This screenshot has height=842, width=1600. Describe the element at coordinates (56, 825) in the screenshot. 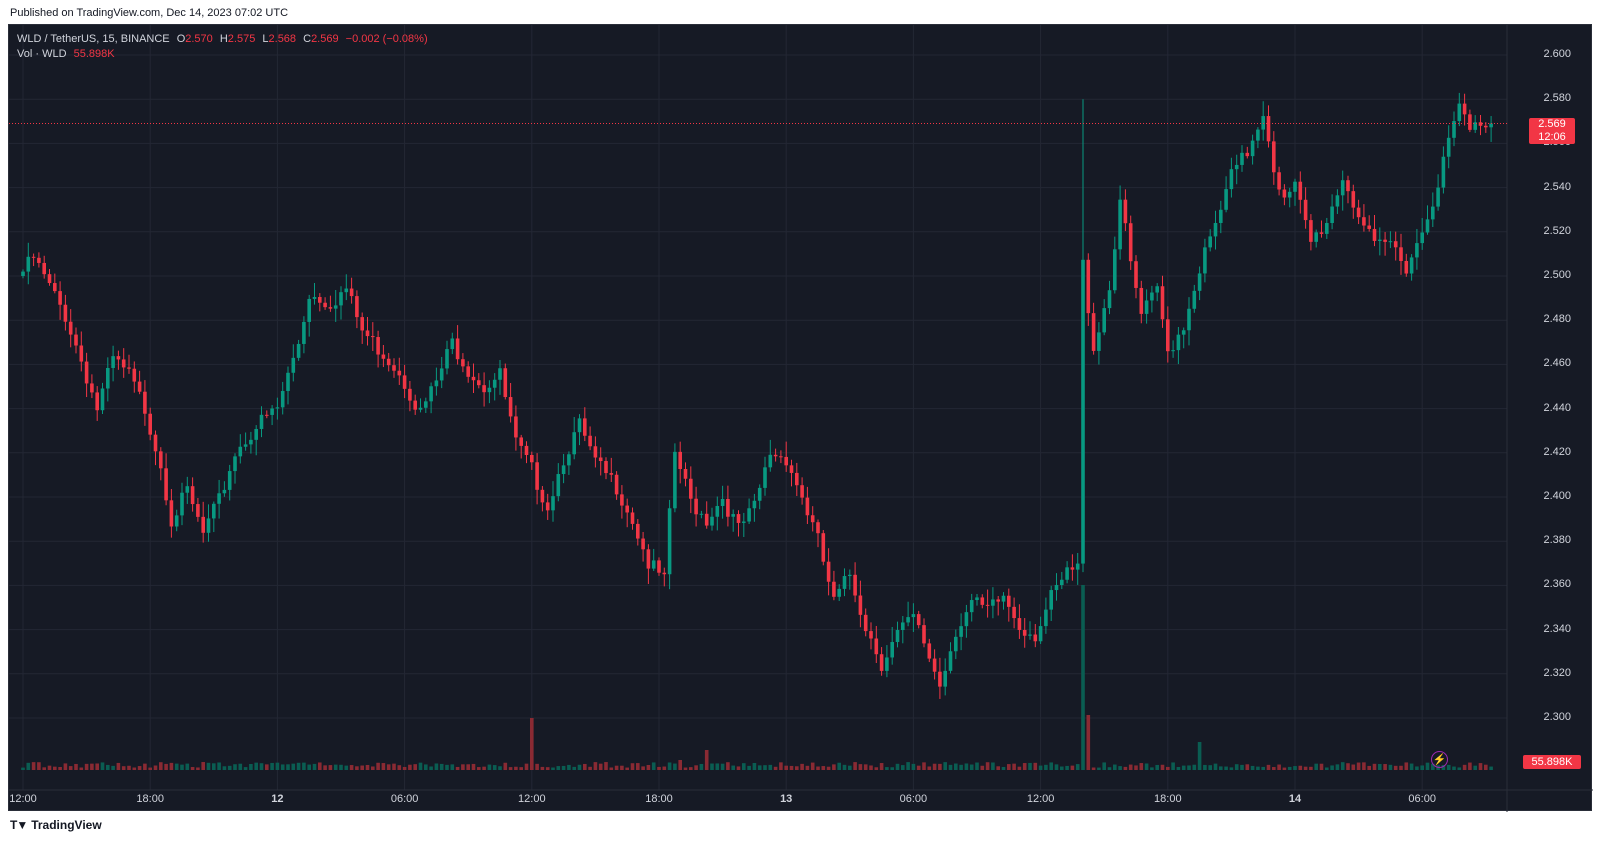

I see `tradingview-logo: T▼ TradingView` at that location.